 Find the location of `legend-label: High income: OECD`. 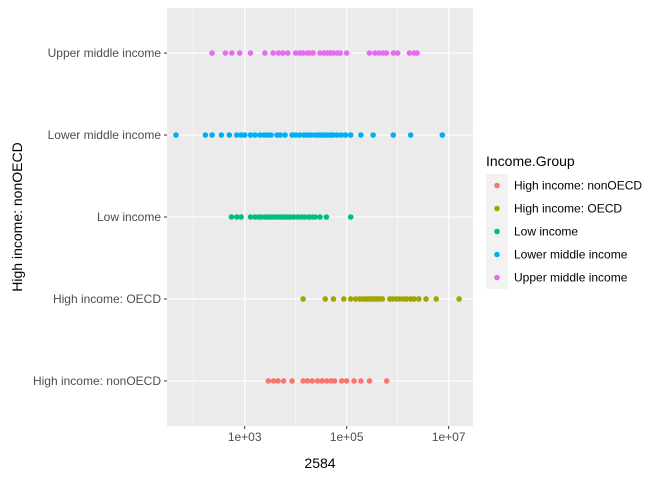

legend-label: High income: OECD is located at coordinates (568, 209).